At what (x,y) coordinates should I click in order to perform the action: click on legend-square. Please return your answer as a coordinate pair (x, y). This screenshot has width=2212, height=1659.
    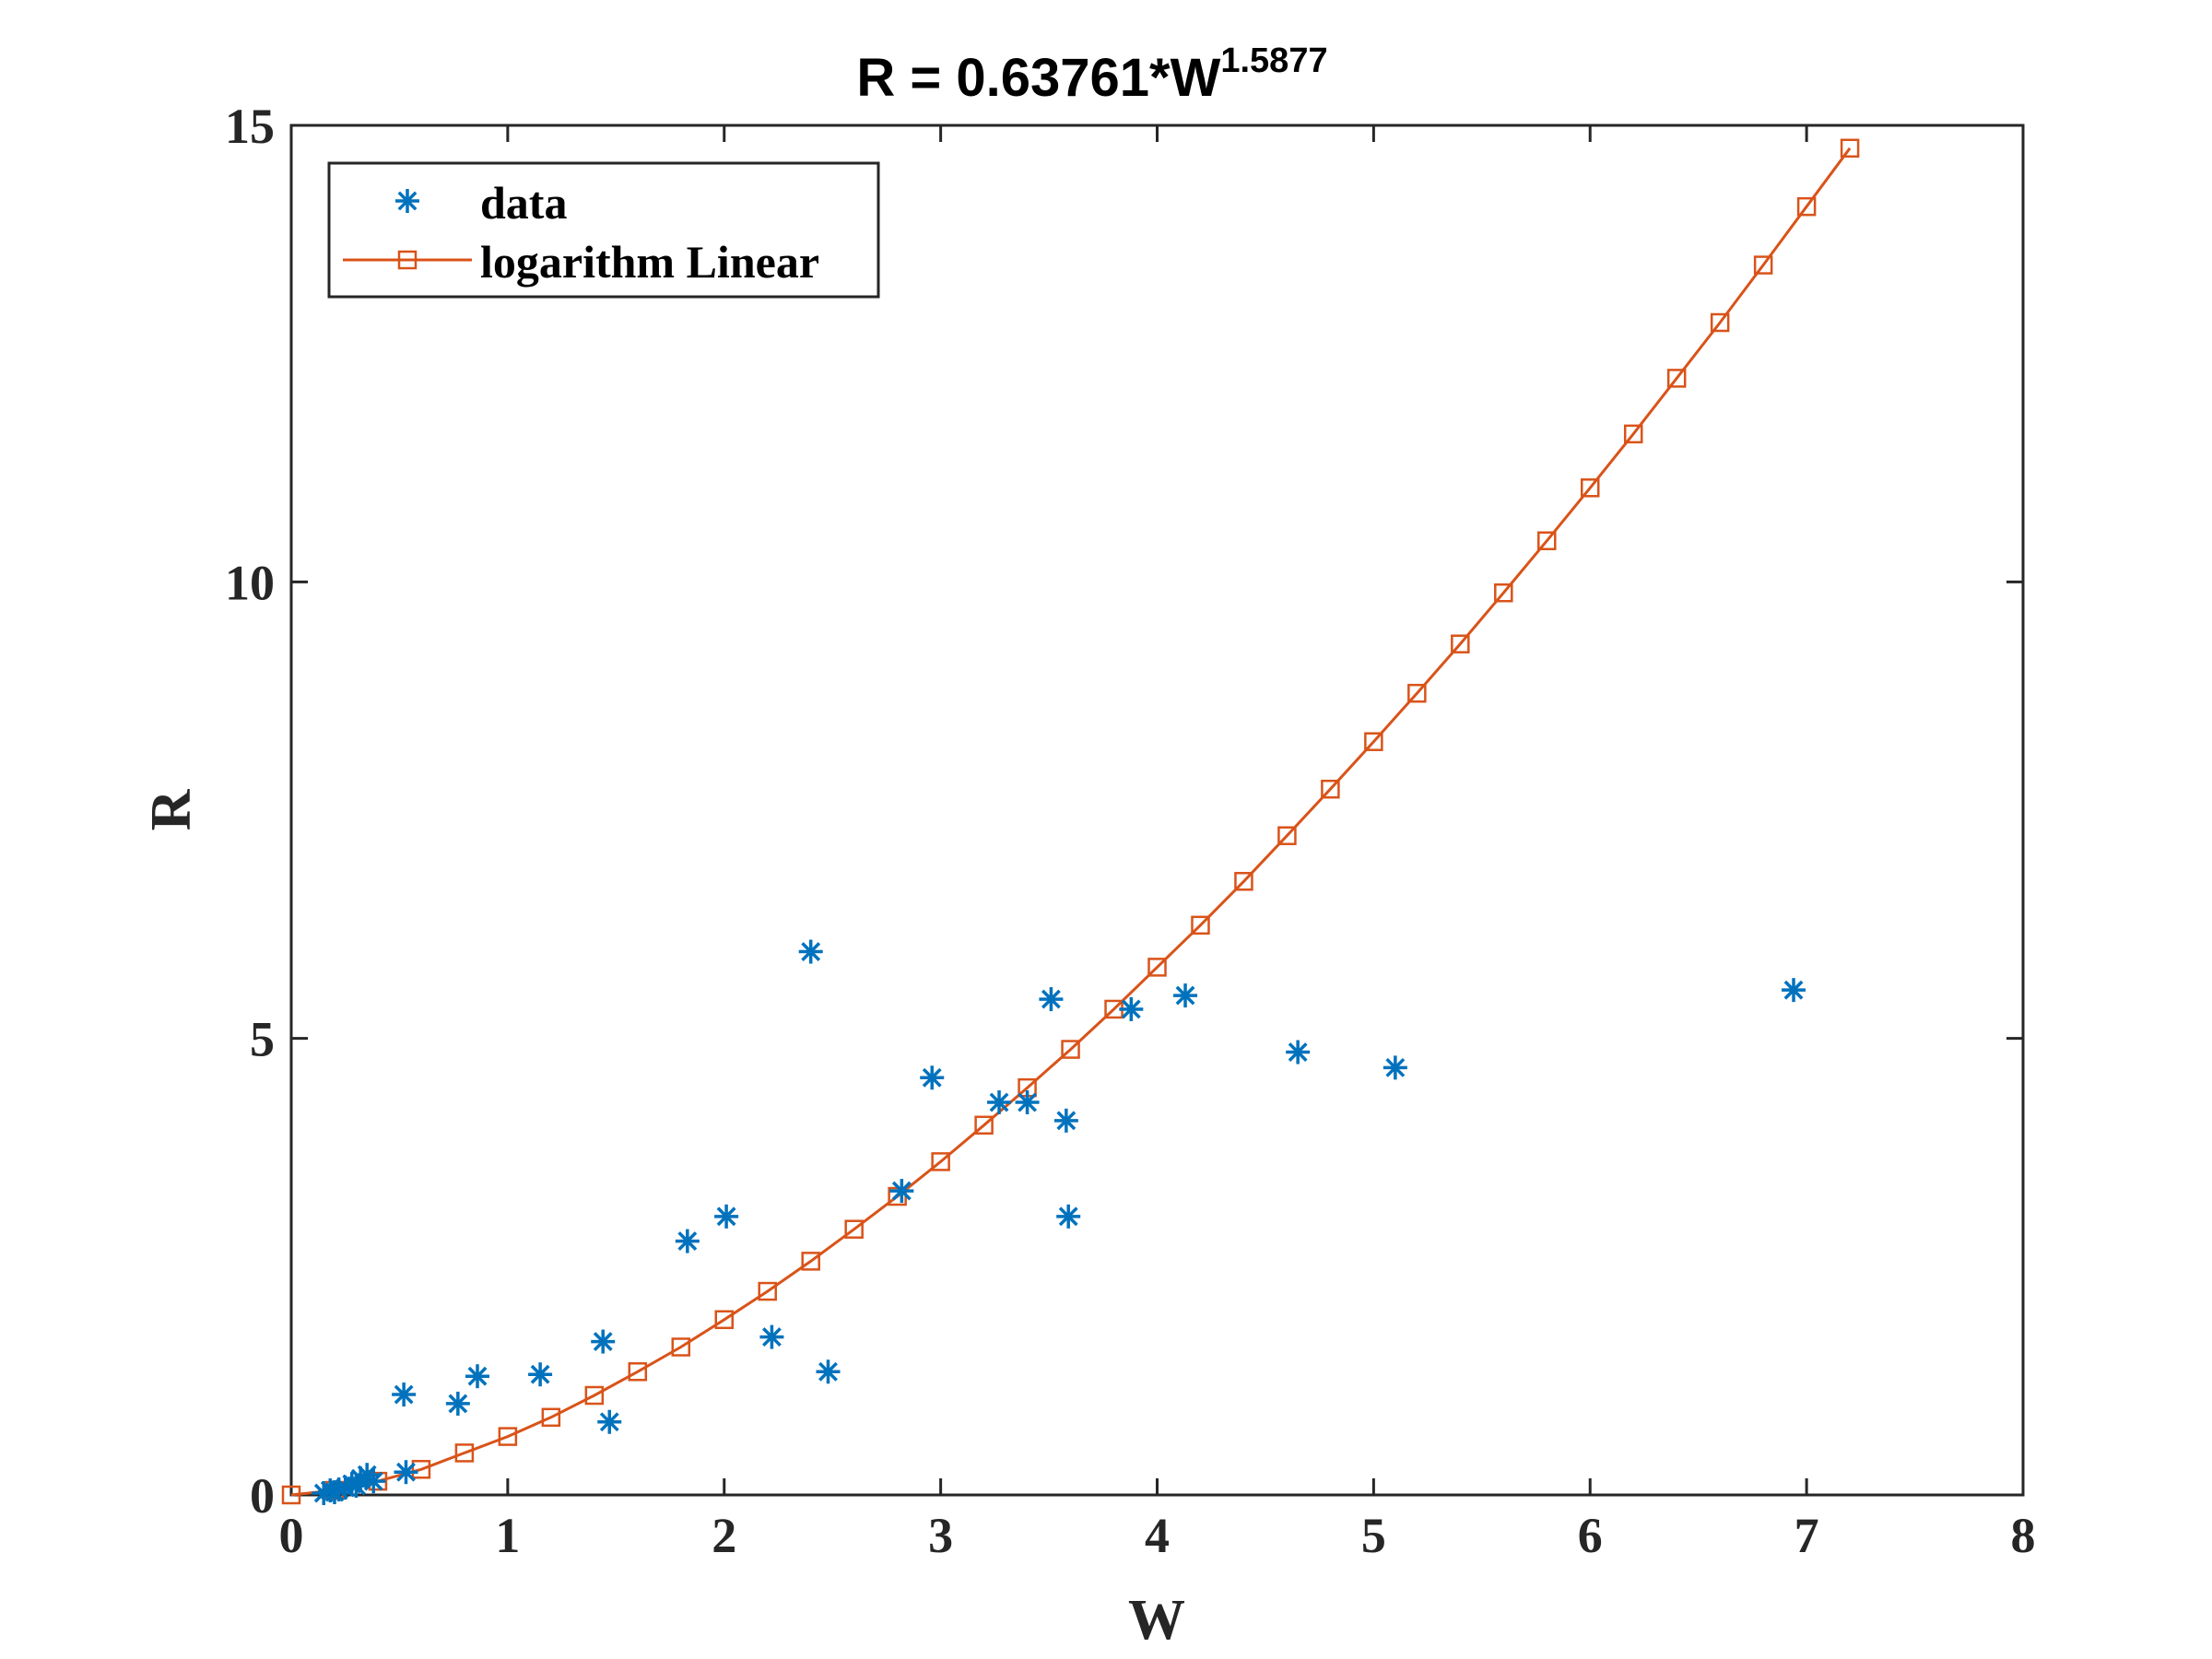
    Looking at the image, I should click on (407, 260).